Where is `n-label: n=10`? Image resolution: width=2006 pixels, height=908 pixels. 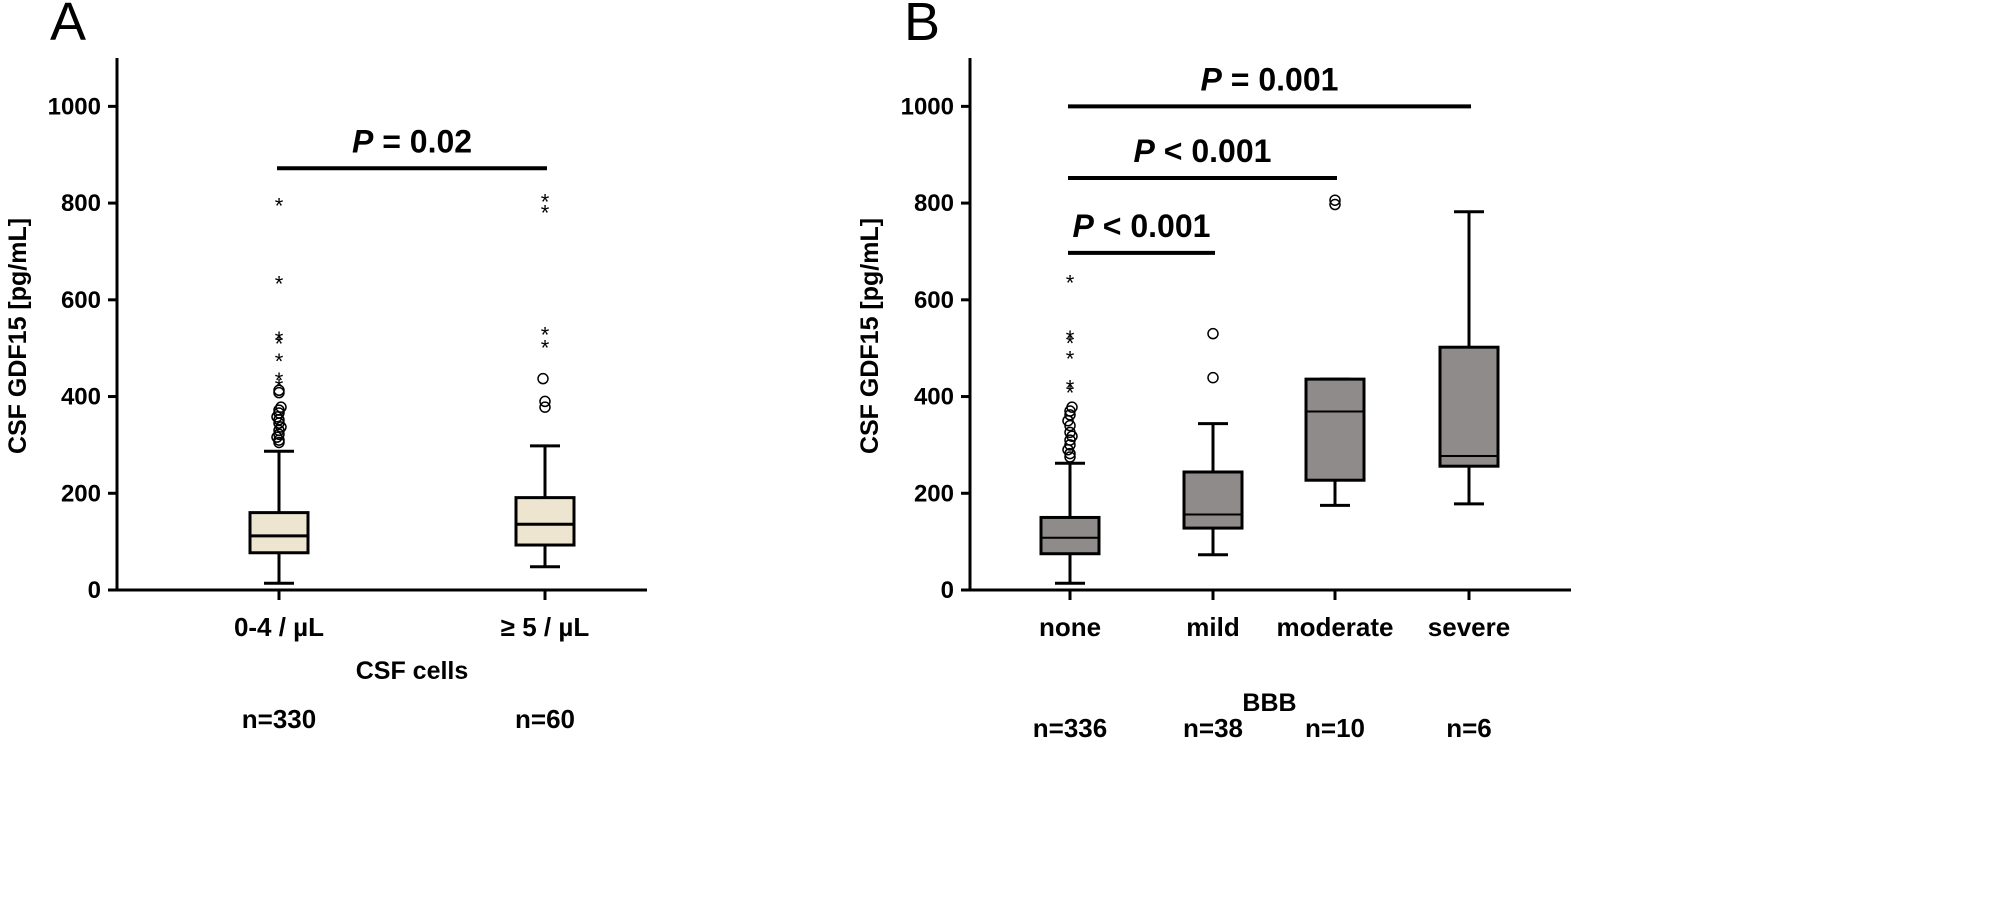 n-label: n=10 is located at coordinates (1335, 728).